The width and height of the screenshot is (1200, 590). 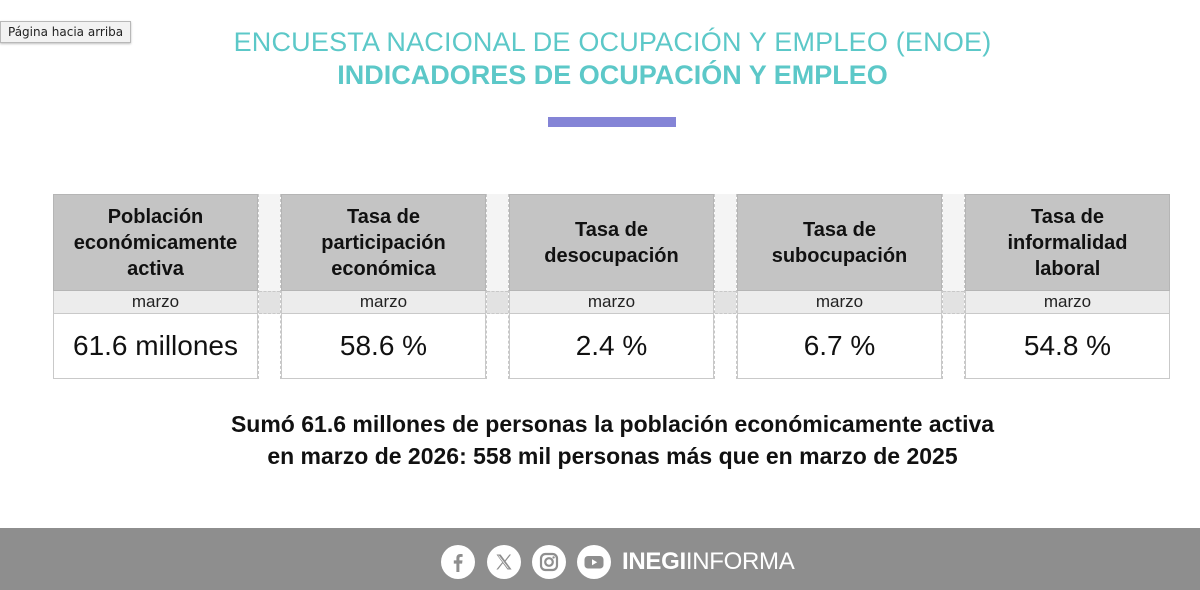 What do you see at coordinates (612, 122) in the screenshot?
I see `accent-bar` at bounding box center [612, 122].